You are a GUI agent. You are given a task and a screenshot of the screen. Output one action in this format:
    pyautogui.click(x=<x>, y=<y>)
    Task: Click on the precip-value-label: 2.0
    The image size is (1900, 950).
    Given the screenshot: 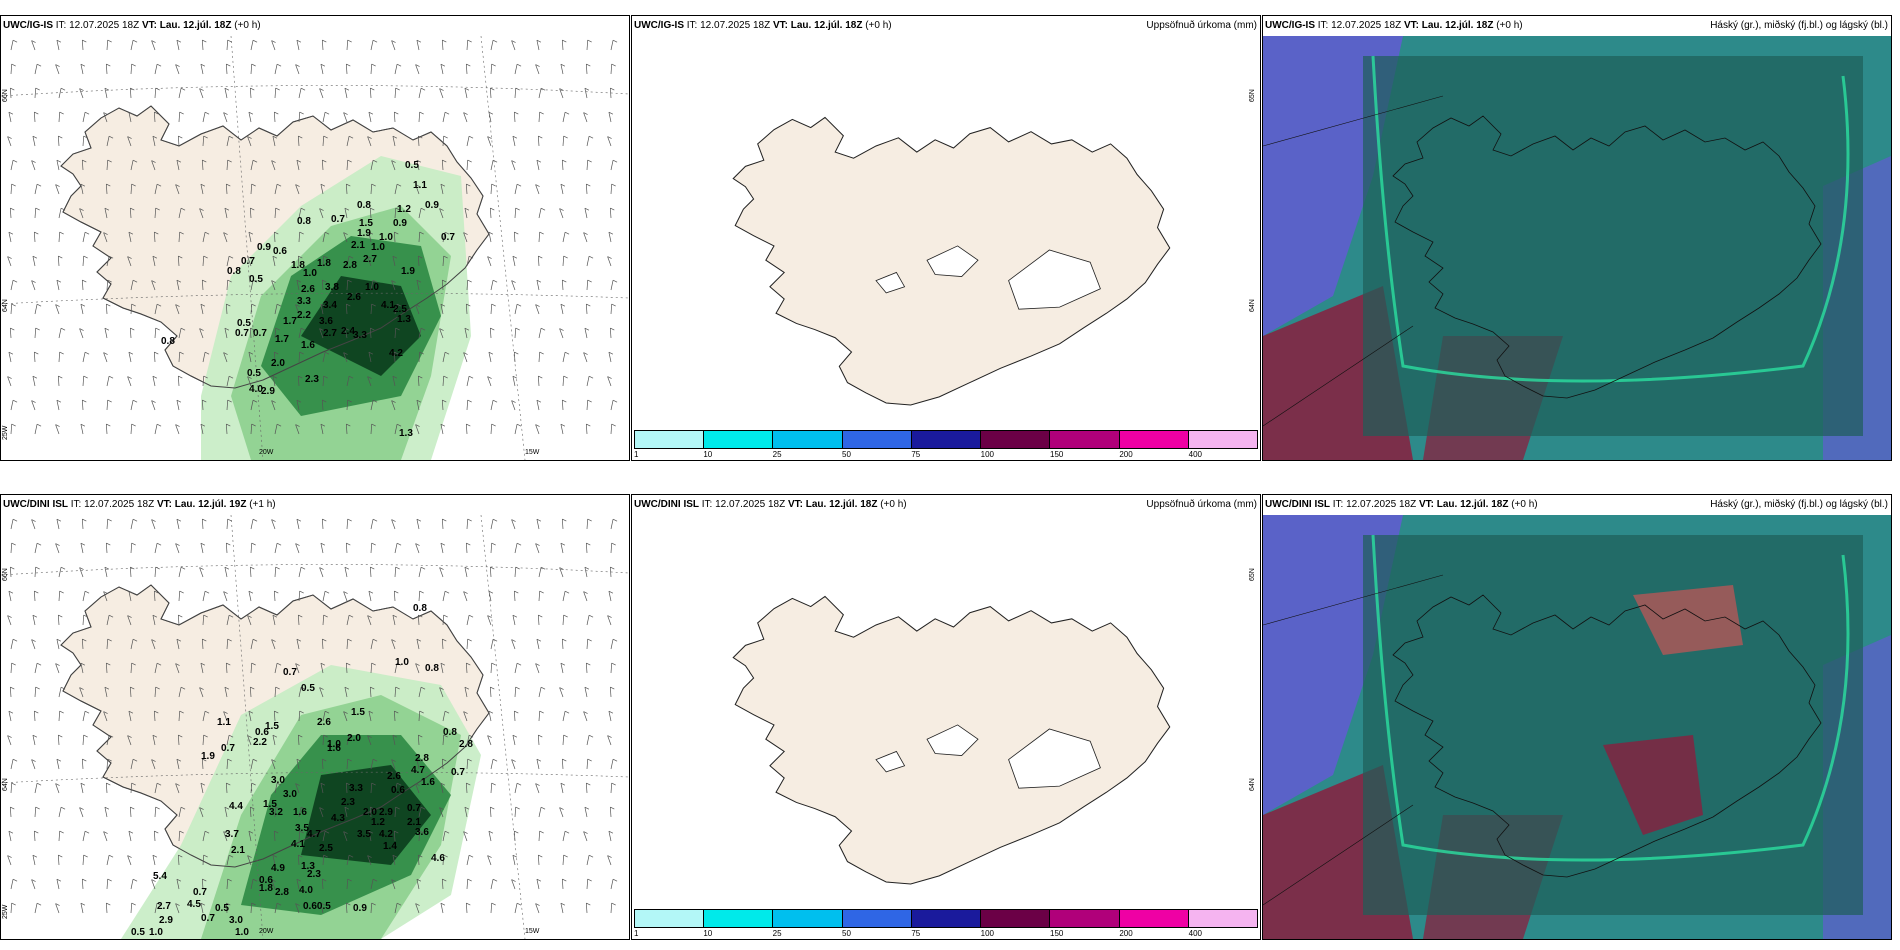 What is the action you would take?
    pyautogui.click(x=354, y=738)
    